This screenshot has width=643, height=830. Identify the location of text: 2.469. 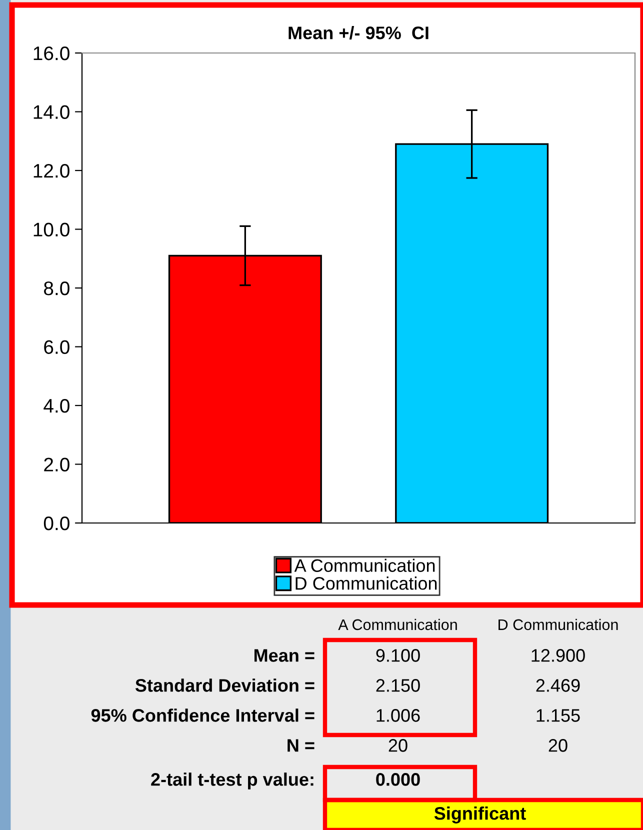
(558, 685).